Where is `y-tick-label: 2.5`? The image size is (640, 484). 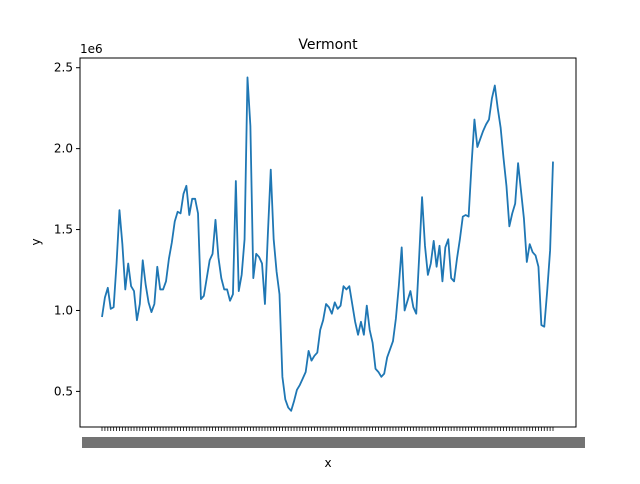
y-tick-label: 2.5 is located at coordinates (63, 68).